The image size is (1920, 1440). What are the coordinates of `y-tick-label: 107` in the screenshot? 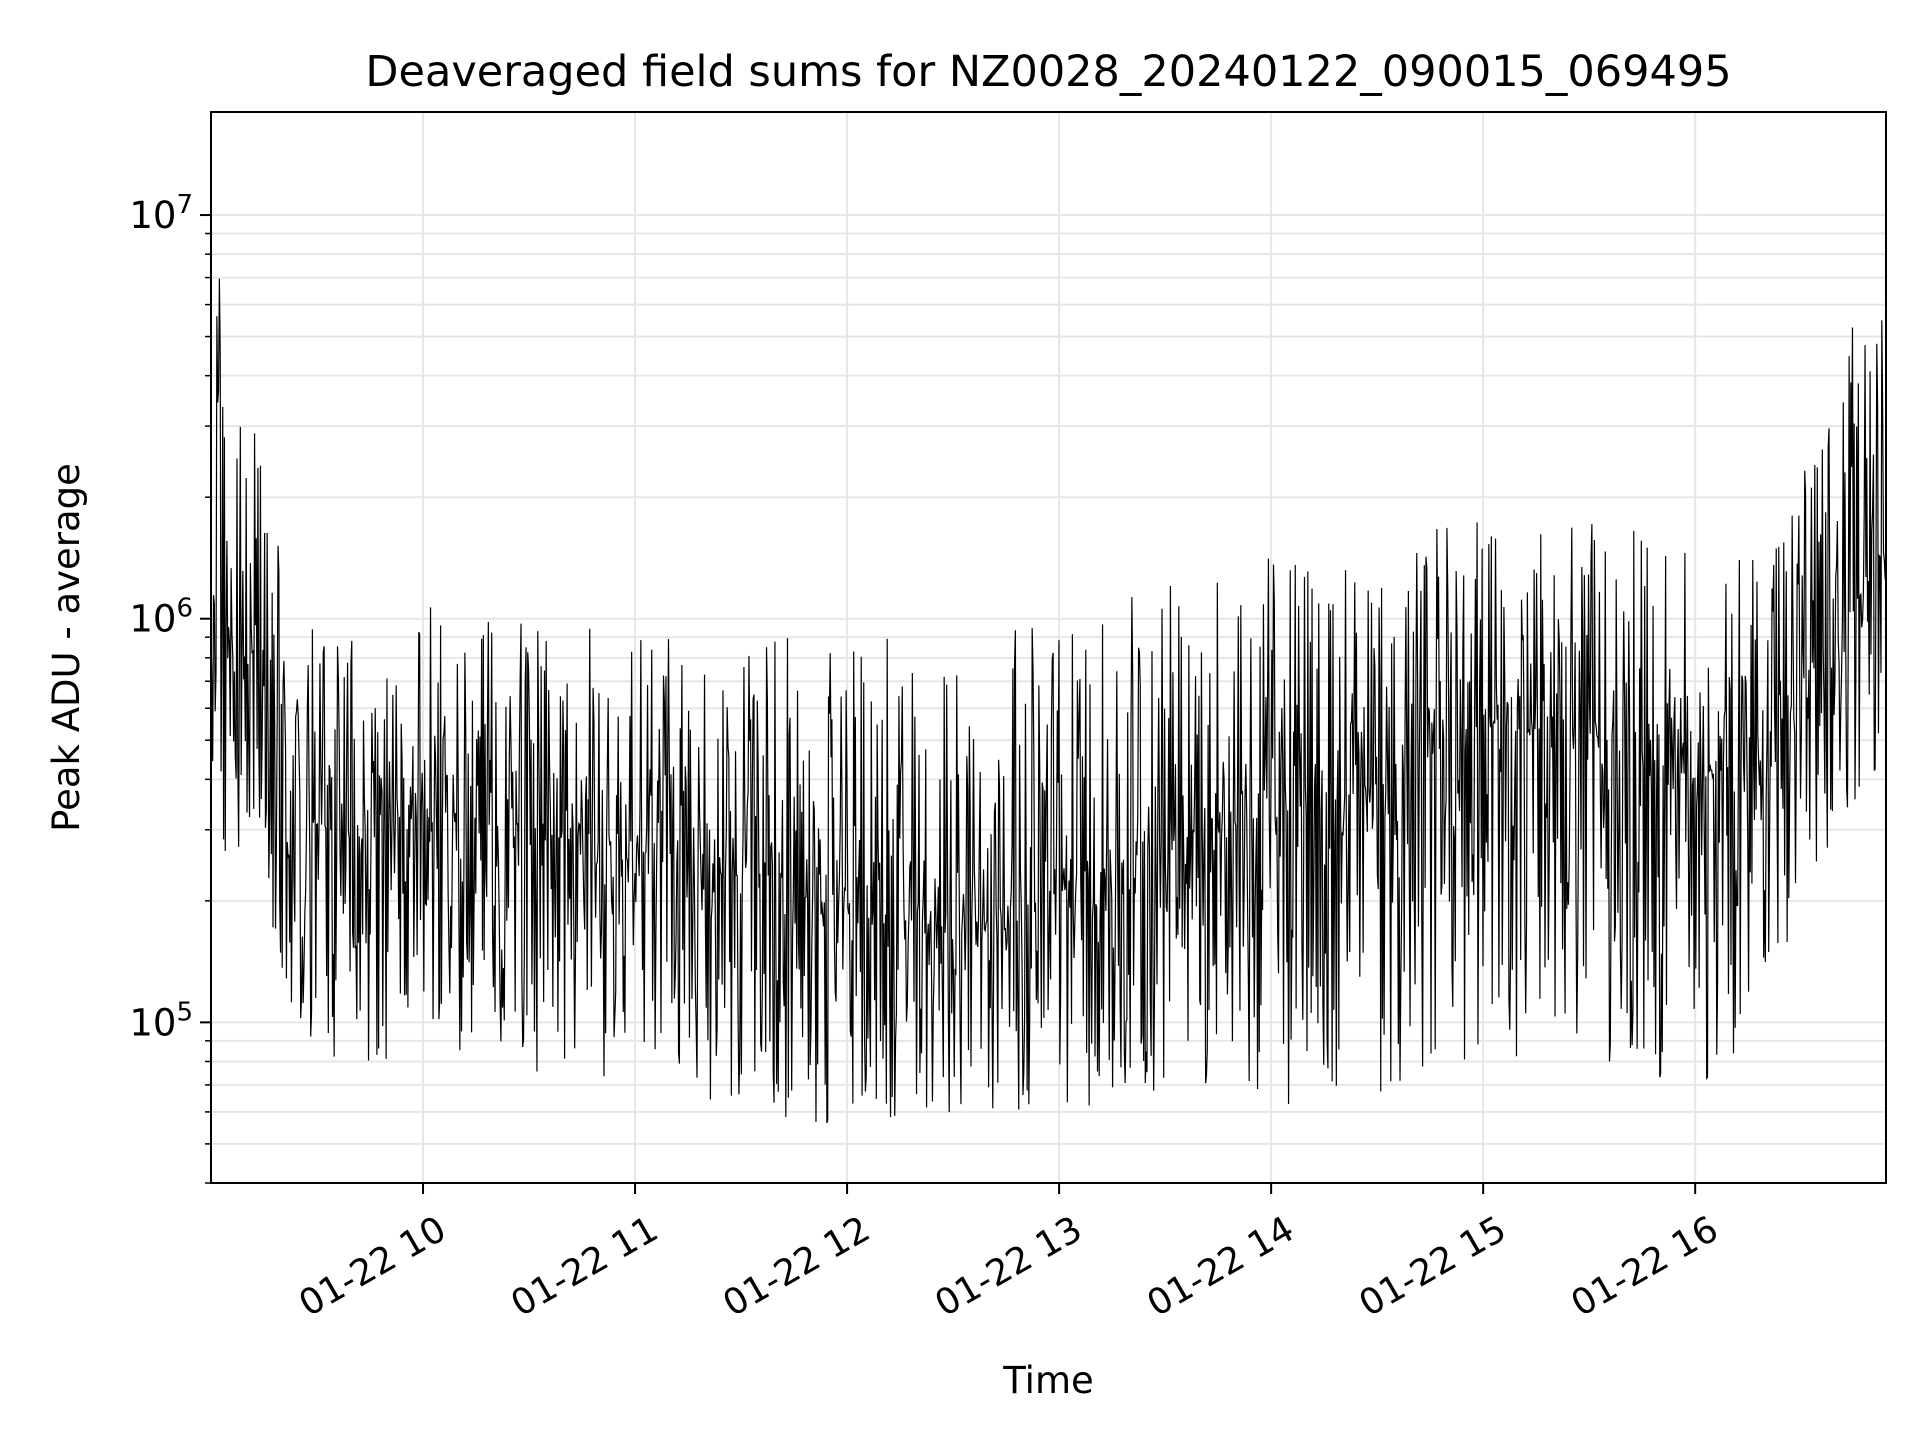 It's located at (161, 213).